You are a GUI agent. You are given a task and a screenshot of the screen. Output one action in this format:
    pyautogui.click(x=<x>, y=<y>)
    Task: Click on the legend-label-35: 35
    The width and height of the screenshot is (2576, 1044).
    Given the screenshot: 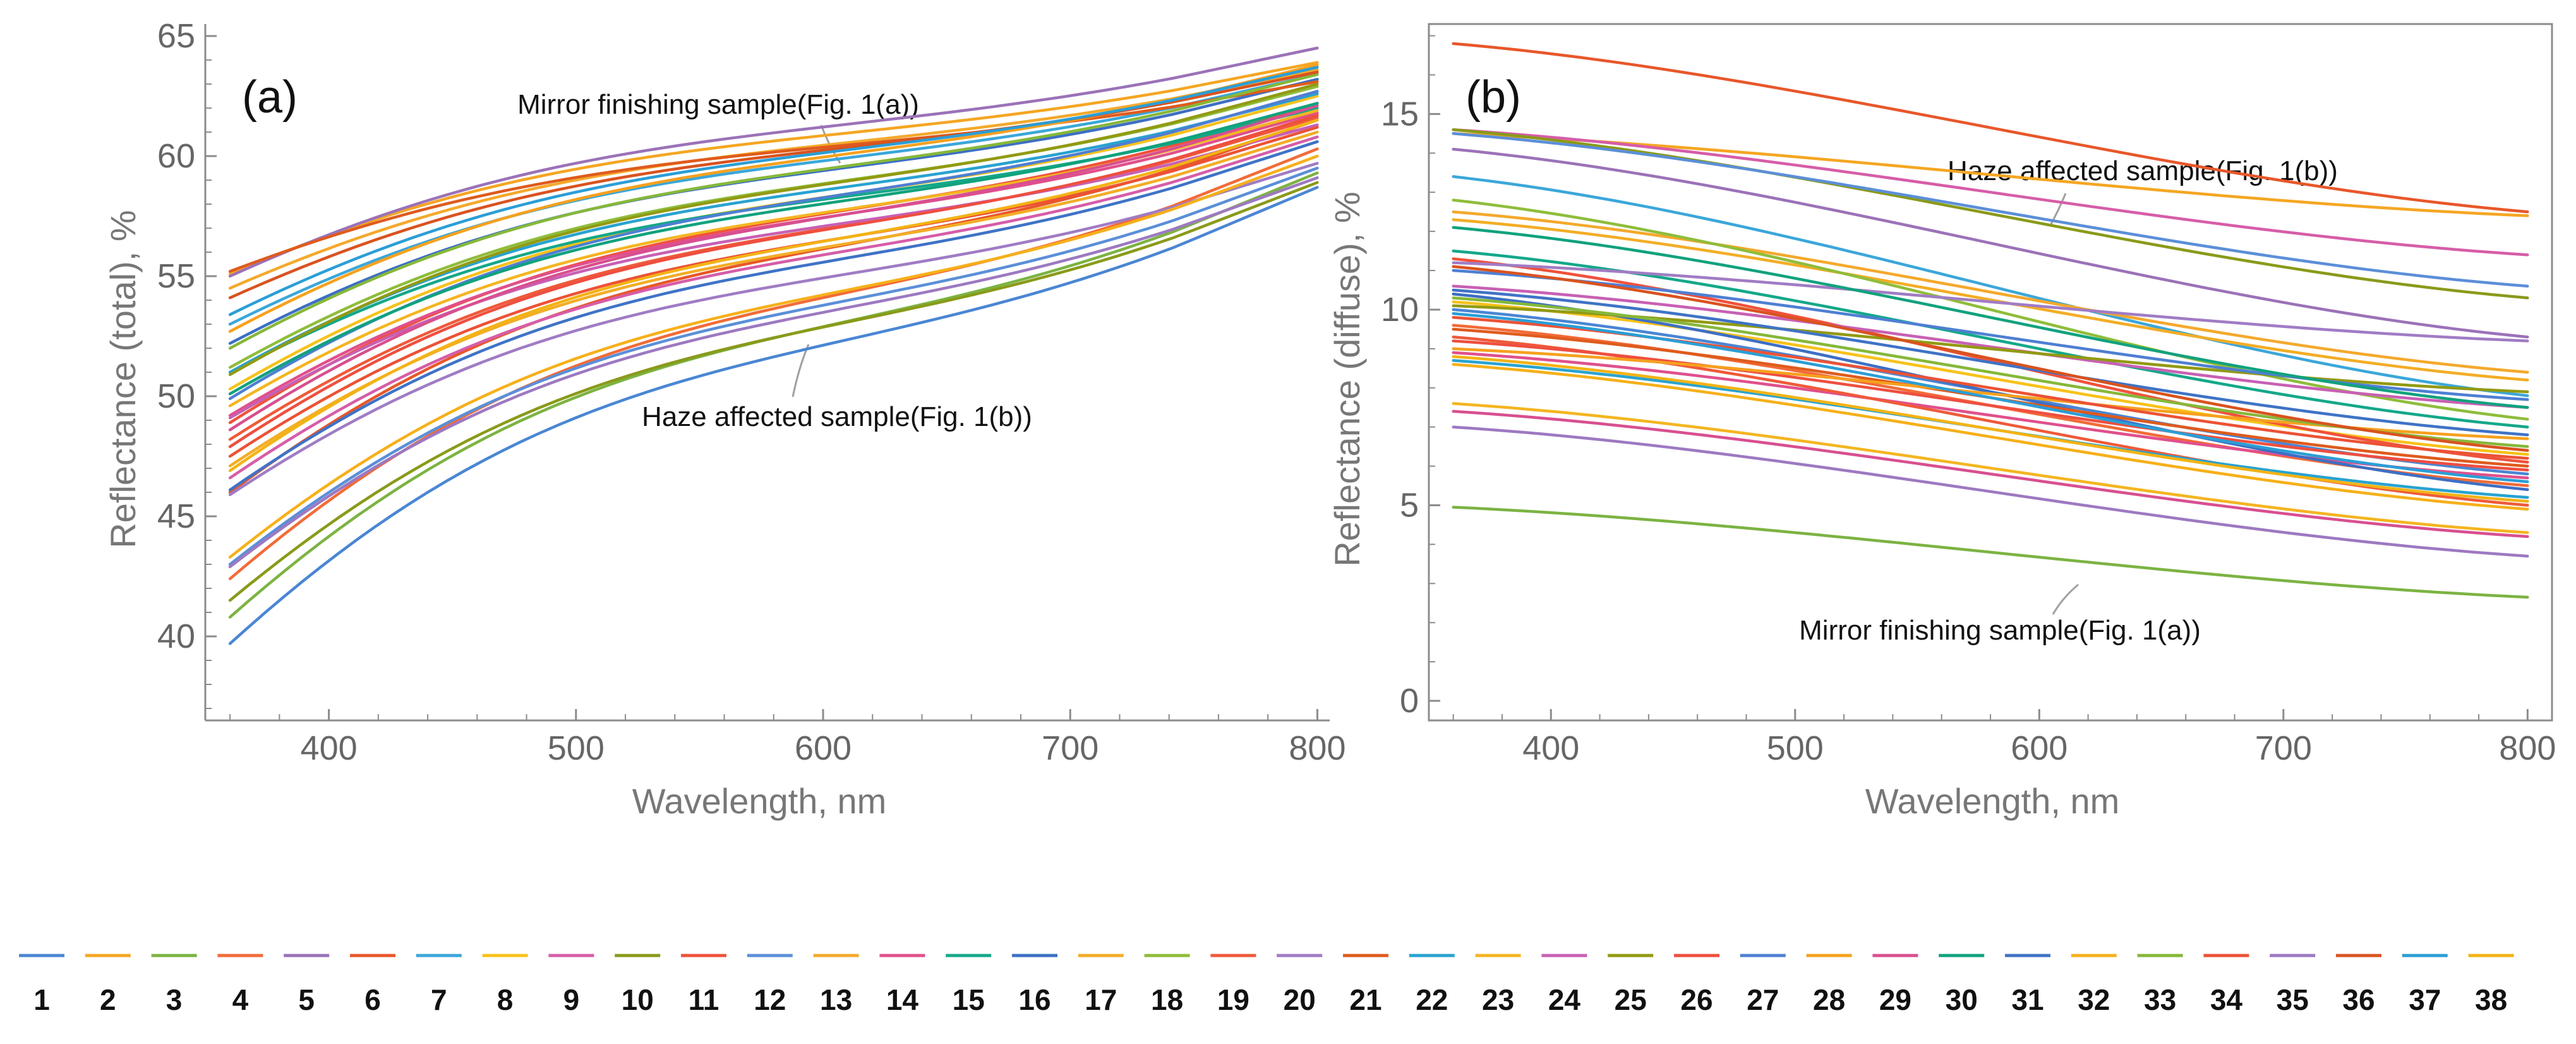 What is the action you would take?
    pyautogui.click(x=2293, y=999)
    